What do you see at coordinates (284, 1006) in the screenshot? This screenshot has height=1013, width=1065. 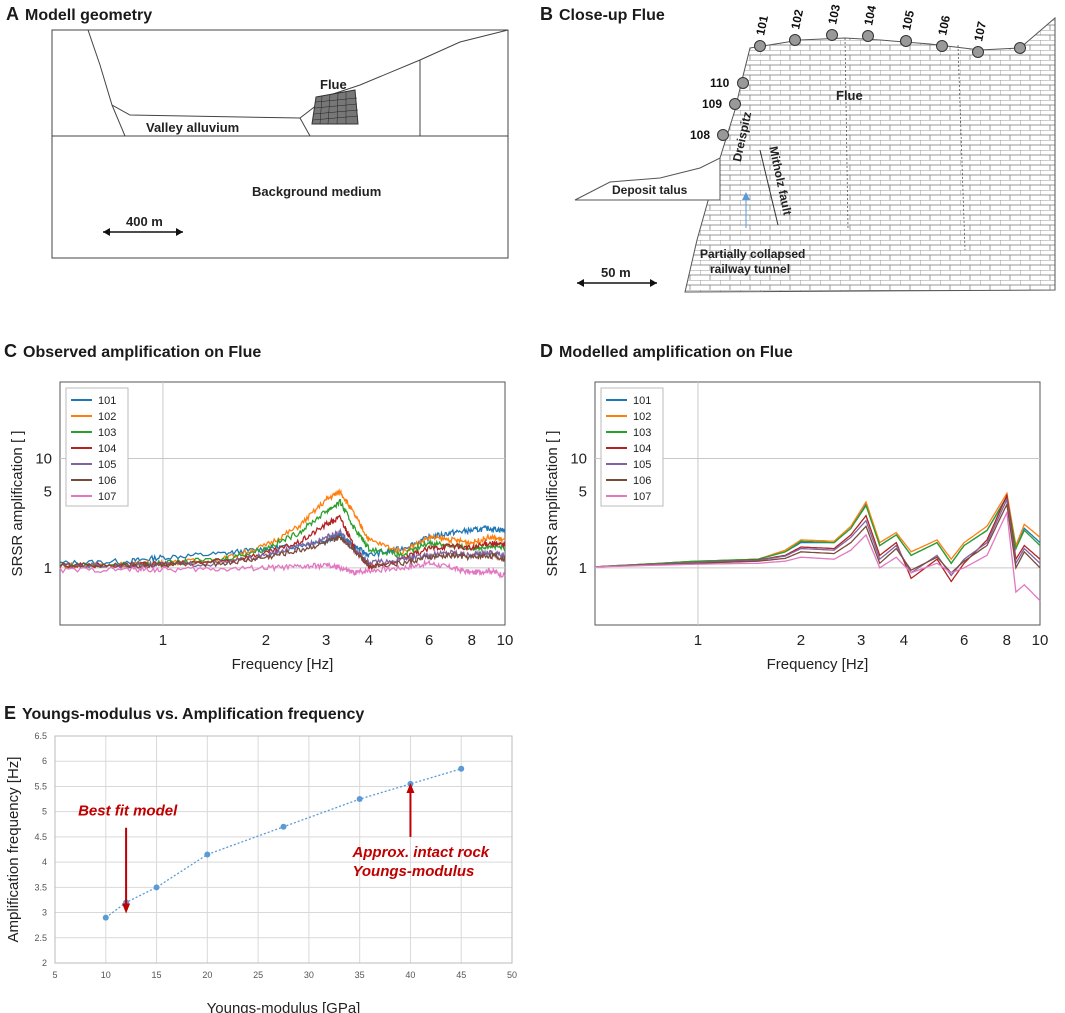 I see `x-axis-label: Youngs-modulus [GPa]` at bounding box center [284, 1006].